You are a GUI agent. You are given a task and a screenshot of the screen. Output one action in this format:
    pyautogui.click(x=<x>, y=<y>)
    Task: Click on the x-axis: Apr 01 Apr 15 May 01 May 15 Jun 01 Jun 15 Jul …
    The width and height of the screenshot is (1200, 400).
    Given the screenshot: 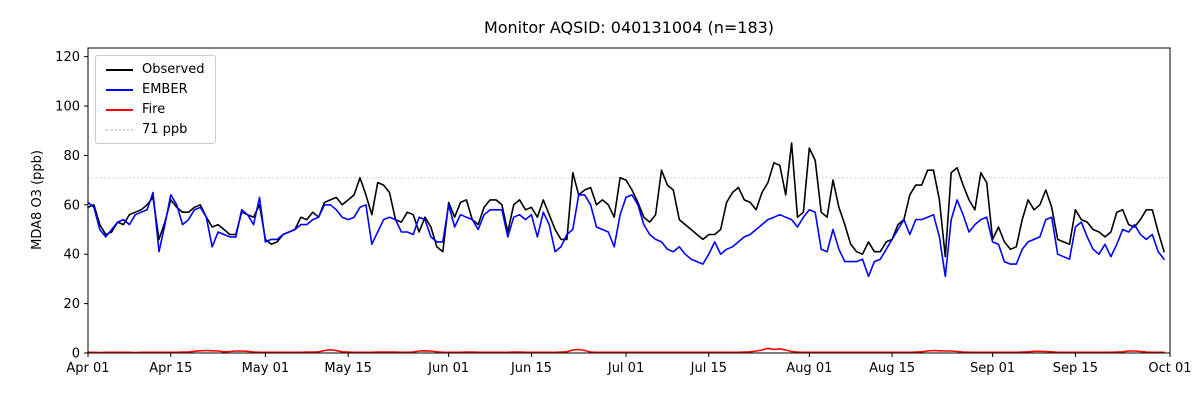 What is the action you would take?
    pyautogui.click(x=629, y=364)
    